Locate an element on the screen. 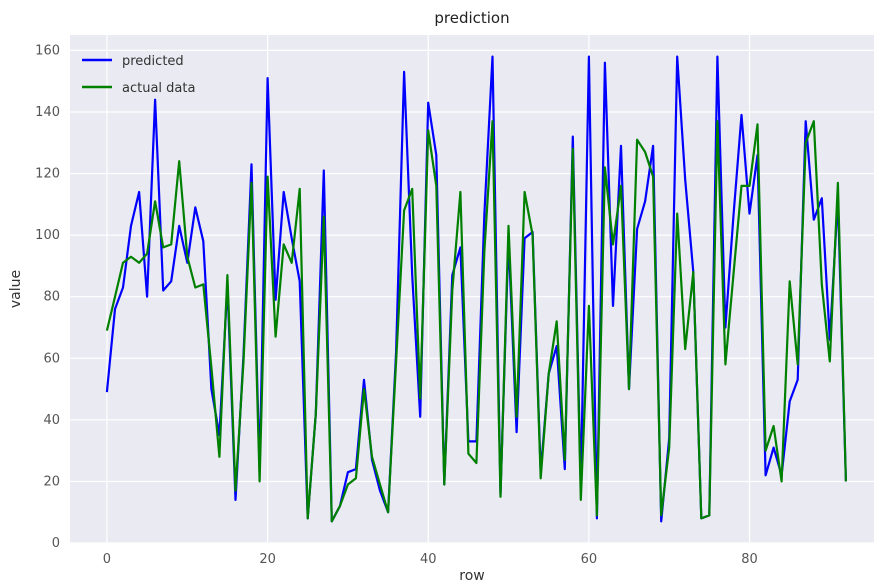  y-tick-label: 140 is located at coordinates (47, 112).